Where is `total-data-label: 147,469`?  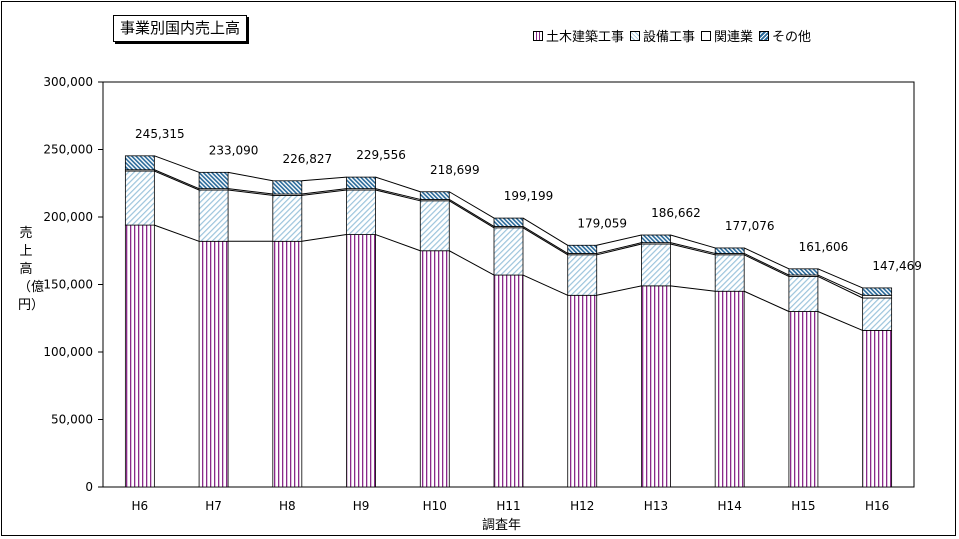
total-data-label: 147,469 is located at coordinates (897, 266).